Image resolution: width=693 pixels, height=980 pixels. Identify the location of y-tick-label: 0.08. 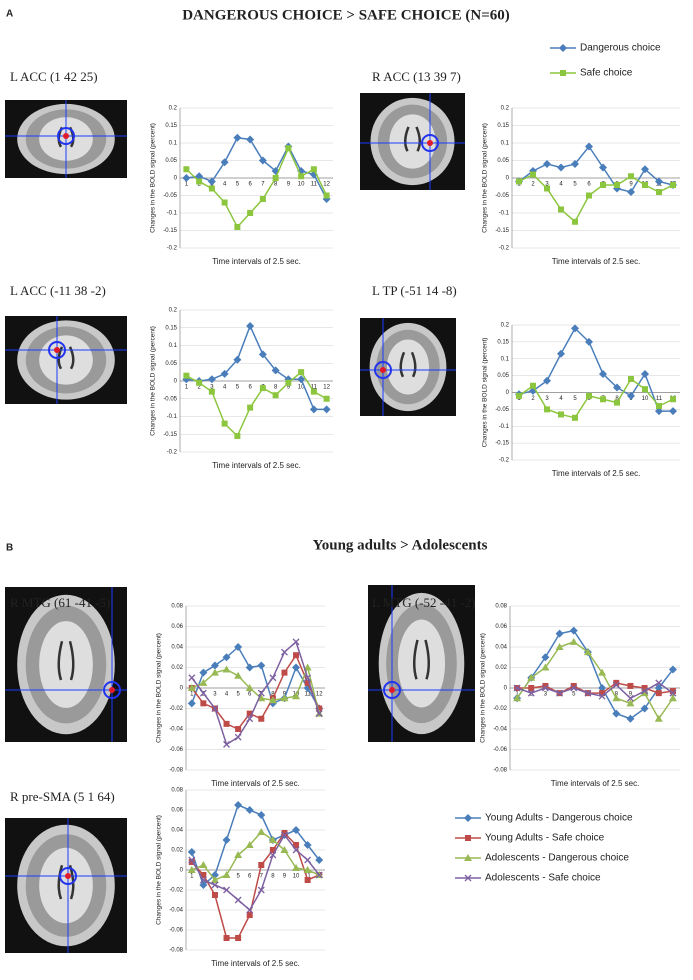
(177, 791).